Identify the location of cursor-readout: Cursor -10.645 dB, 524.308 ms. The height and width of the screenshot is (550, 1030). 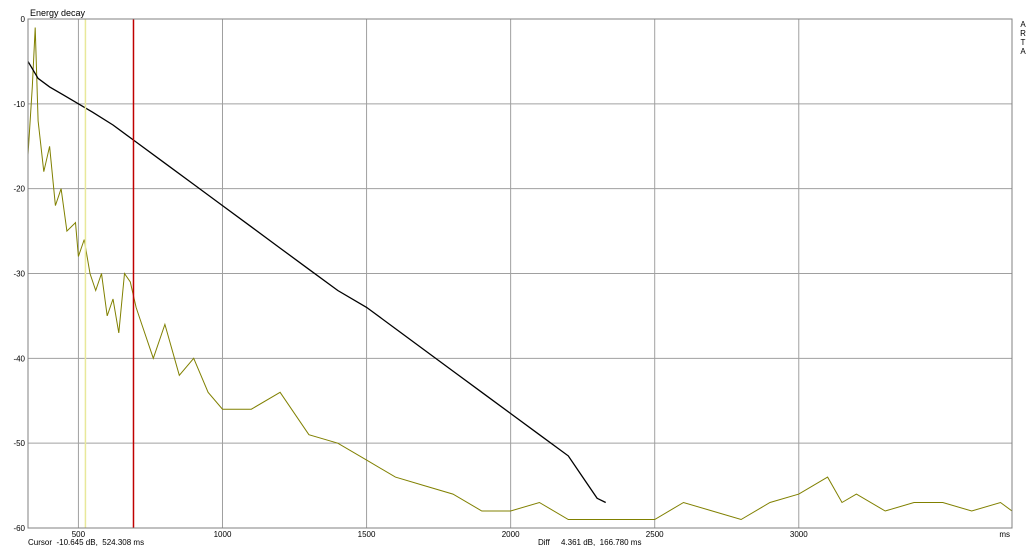
(86, 542).